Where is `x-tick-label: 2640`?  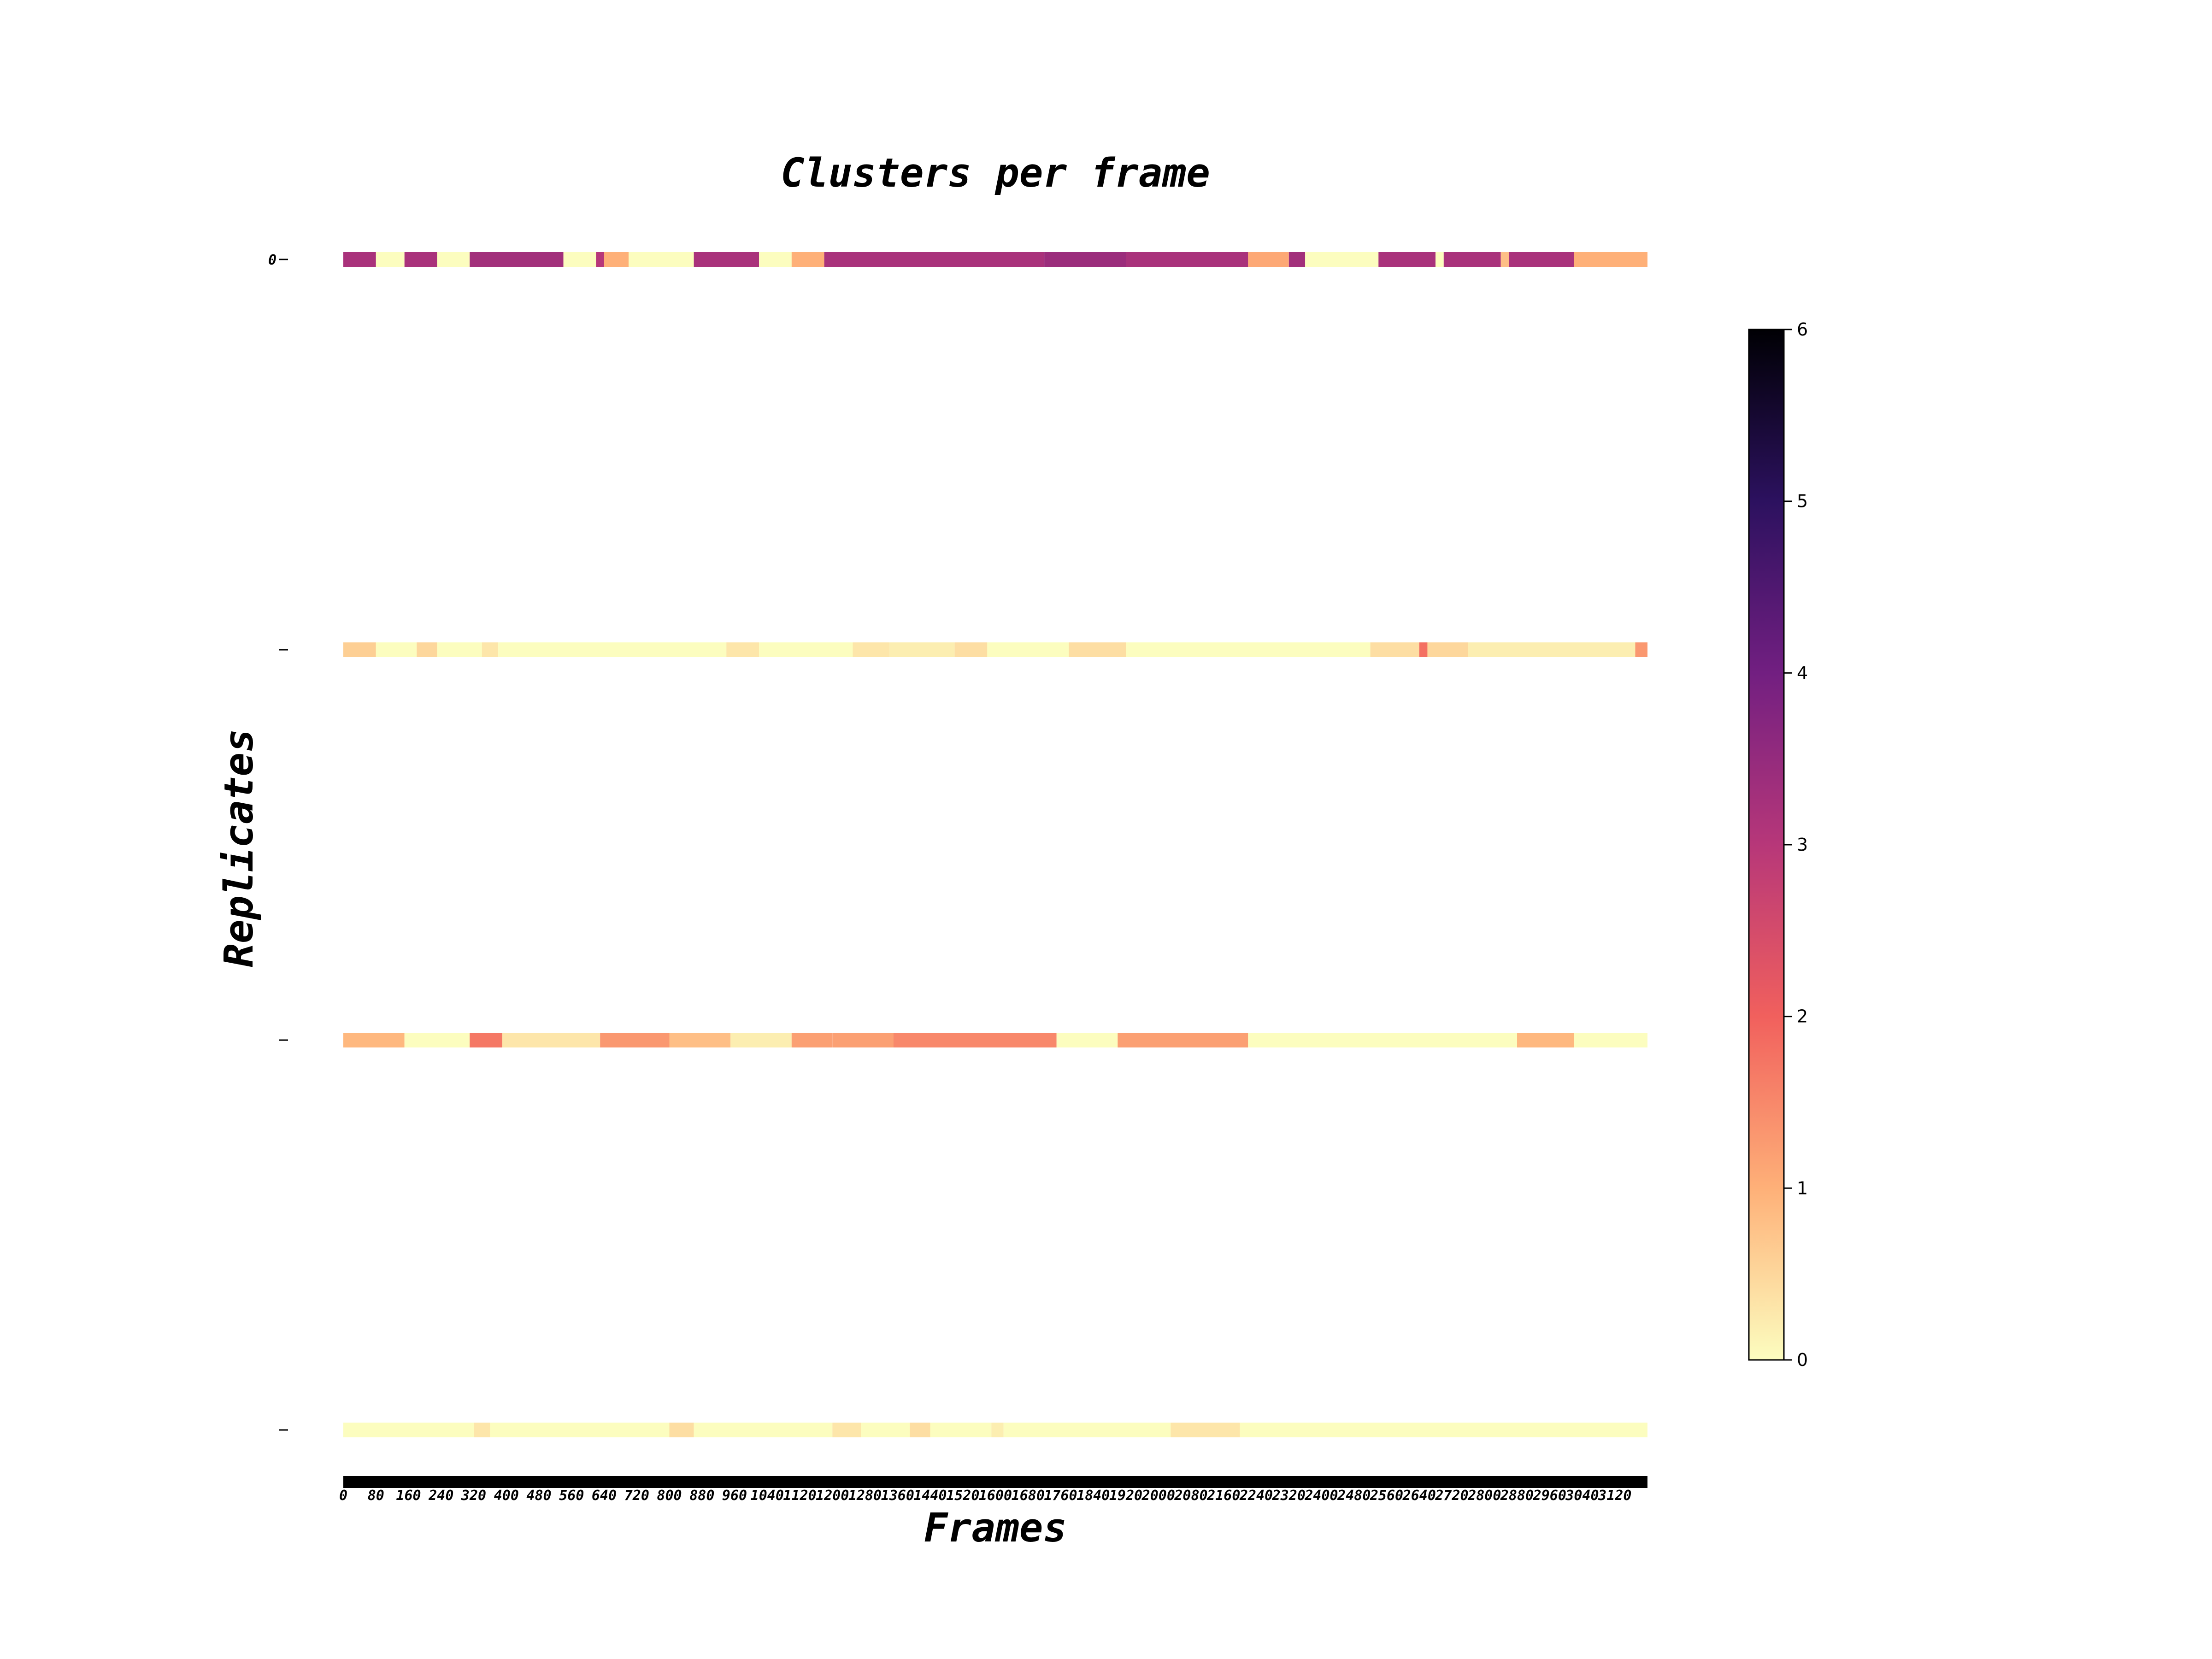
x-tick-label: 2640 is located at coordinates (1419, 1496).